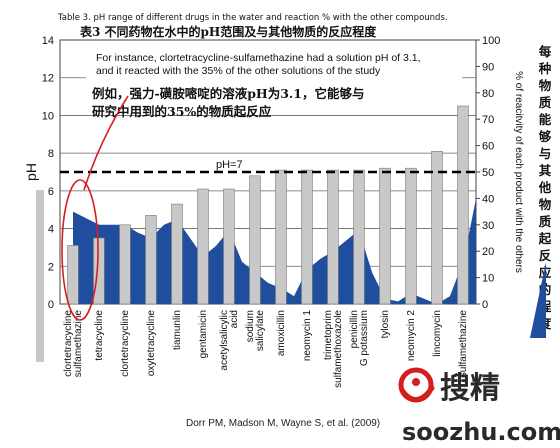 The width and height of the screenshot is (560, 448). What do you see at coordinates (228, 93) in the screenshot?
I see `annotation-cn-line-1: 例如，强力-磺胺嘧啶的溶液pH为3.1，它能够与` at bounding box center [228, 93].